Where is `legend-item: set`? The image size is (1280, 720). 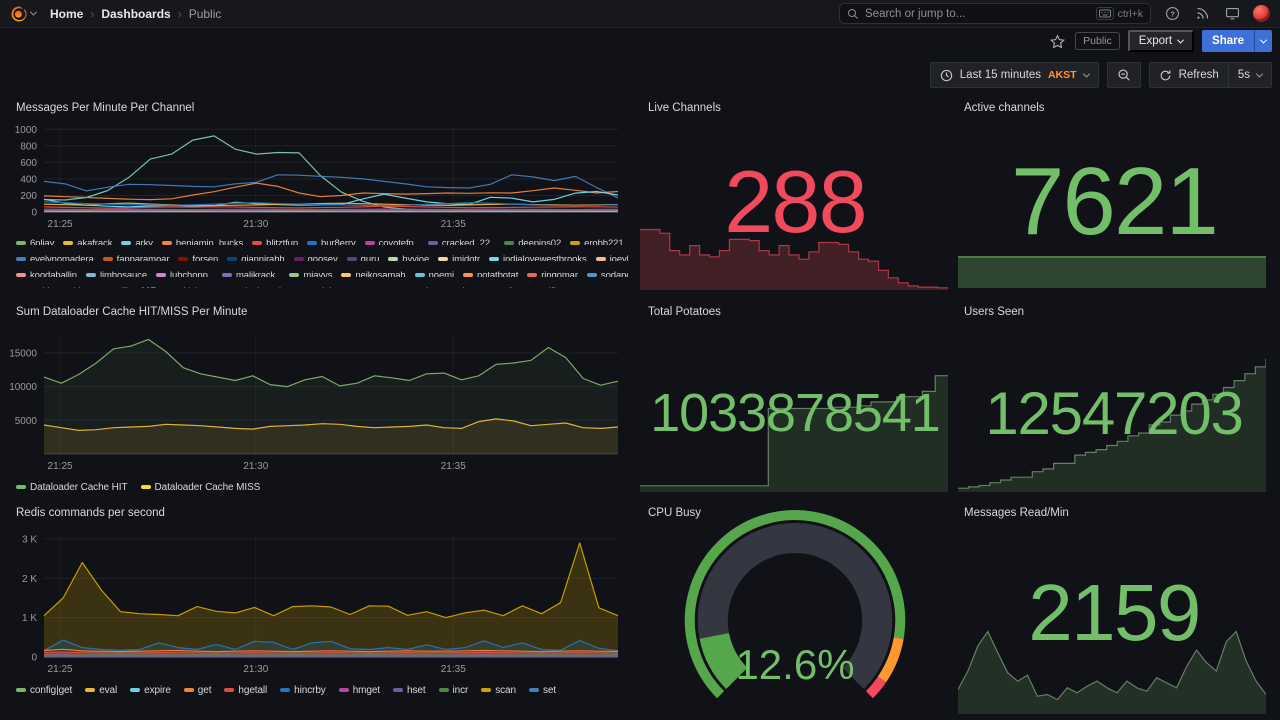 legend-item: set is located at coordinates (542, 690).